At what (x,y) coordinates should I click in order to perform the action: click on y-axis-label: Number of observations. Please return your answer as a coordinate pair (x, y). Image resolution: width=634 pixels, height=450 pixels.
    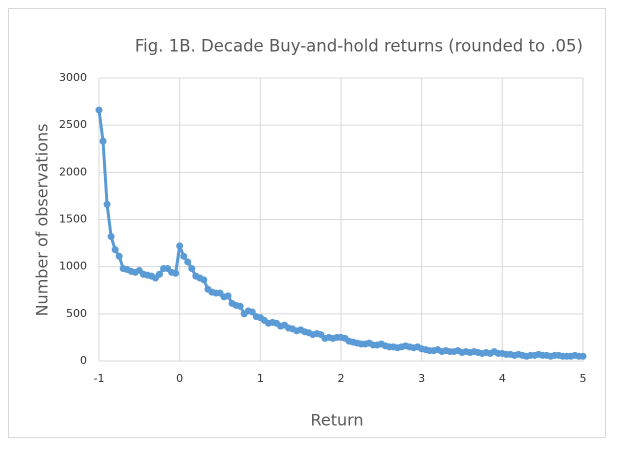
    Looking at the image, I should click on (42, 220).